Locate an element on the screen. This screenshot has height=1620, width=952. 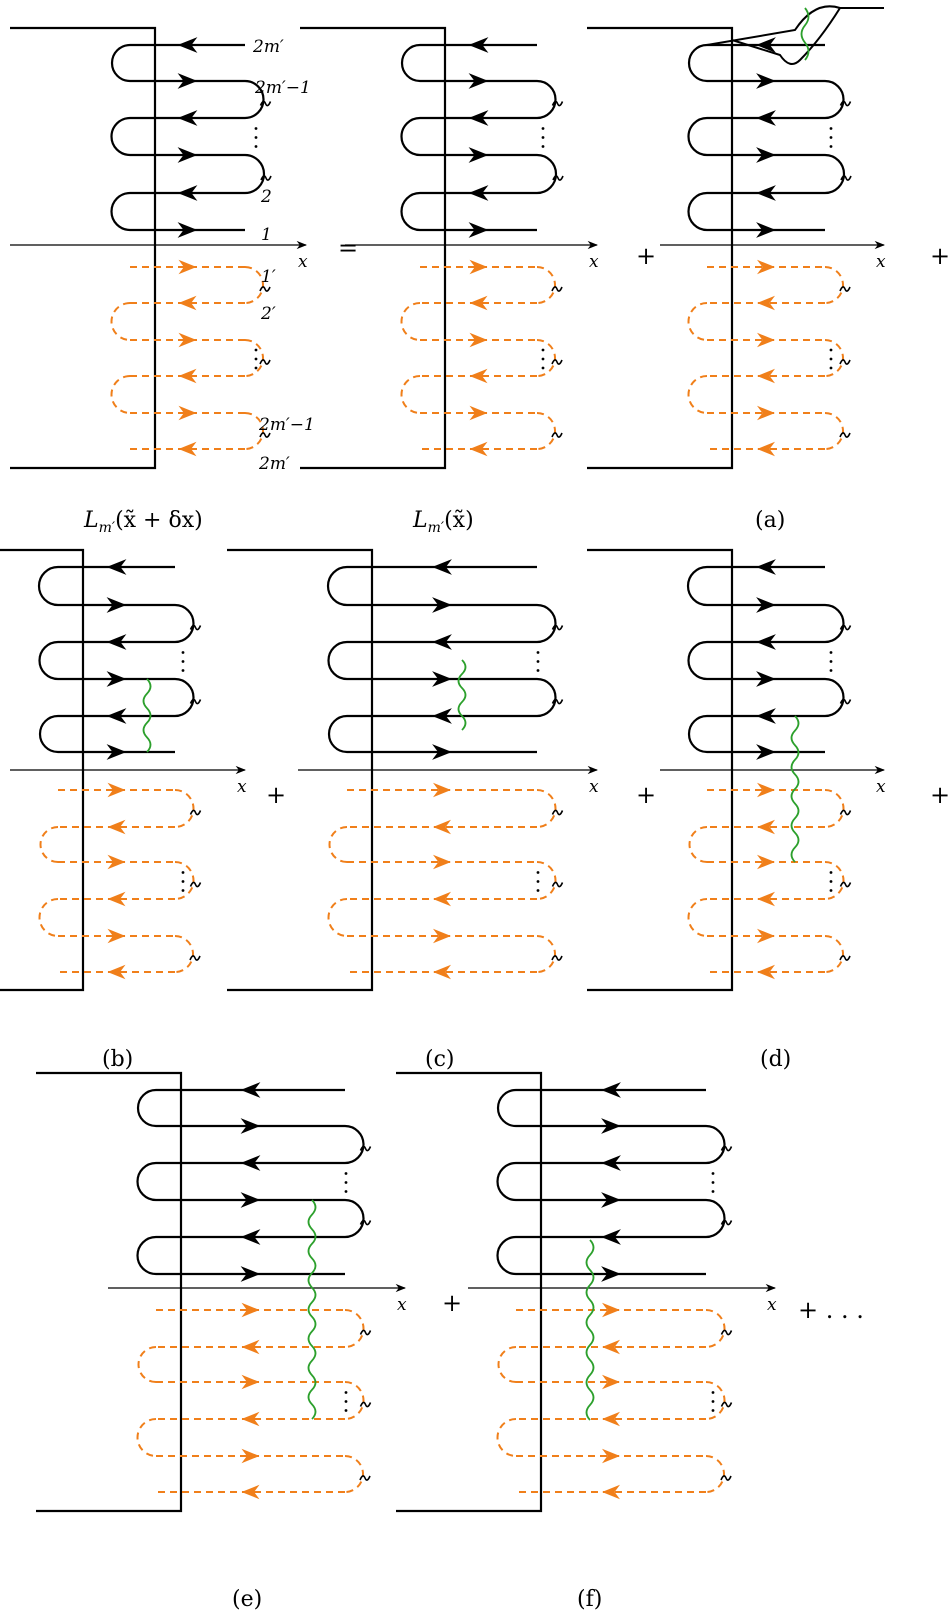
caption-d: (d) is located at coordinates (775, 1059).